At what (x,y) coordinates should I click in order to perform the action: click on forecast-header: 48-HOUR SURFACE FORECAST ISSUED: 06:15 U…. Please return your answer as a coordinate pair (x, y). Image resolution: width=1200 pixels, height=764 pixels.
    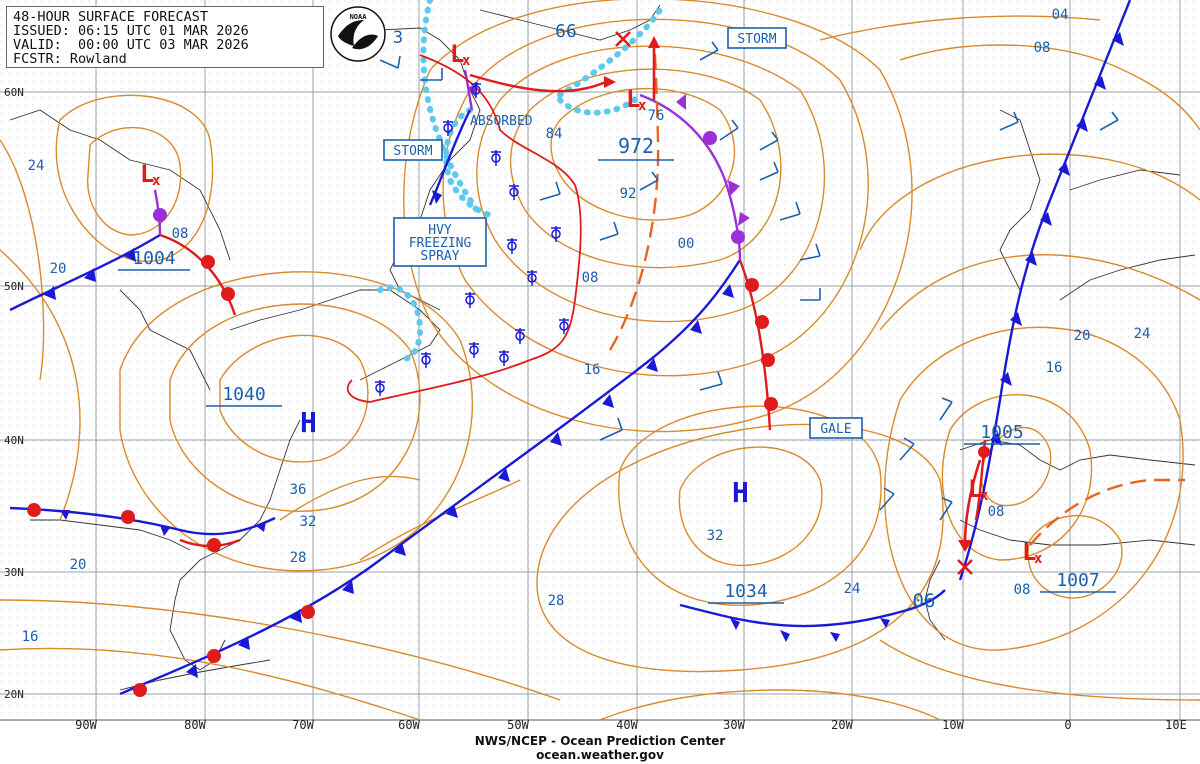
    Looking at the image, I should click on (165, 37).